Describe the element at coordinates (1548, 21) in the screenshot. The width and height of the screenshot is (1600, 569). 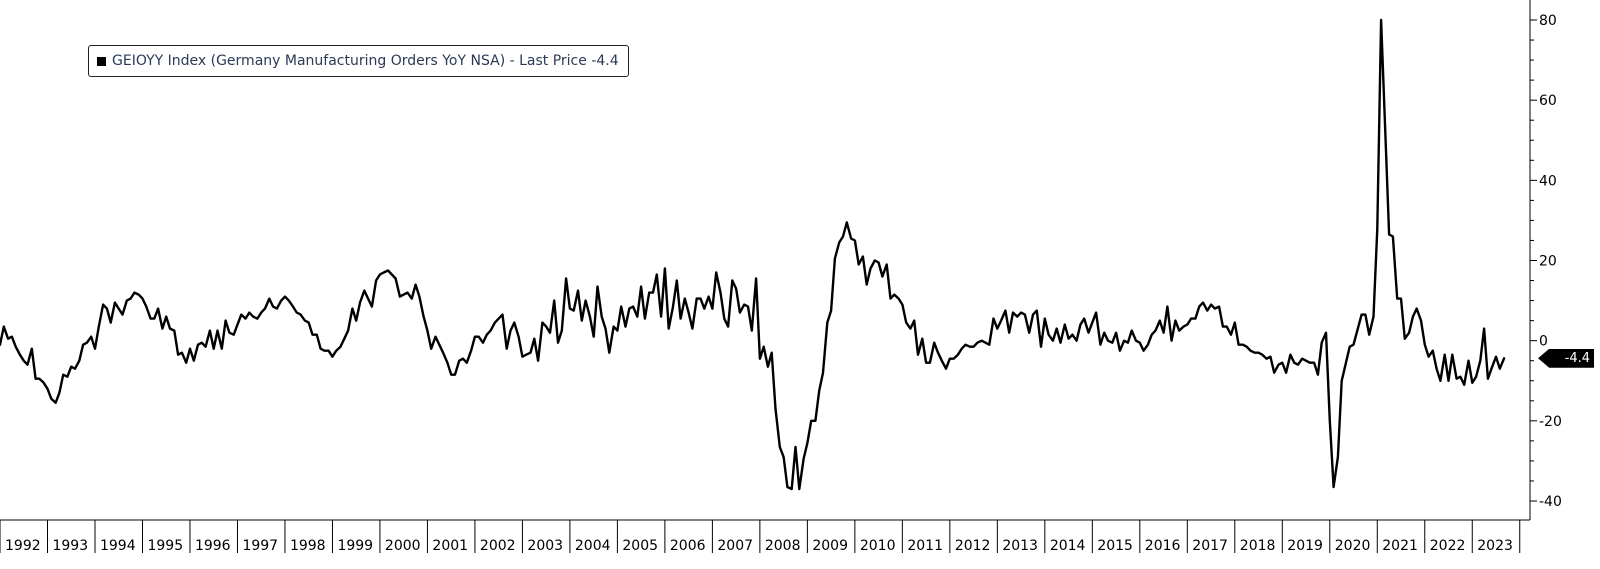
I see `y-tick-label: 80` at that location.